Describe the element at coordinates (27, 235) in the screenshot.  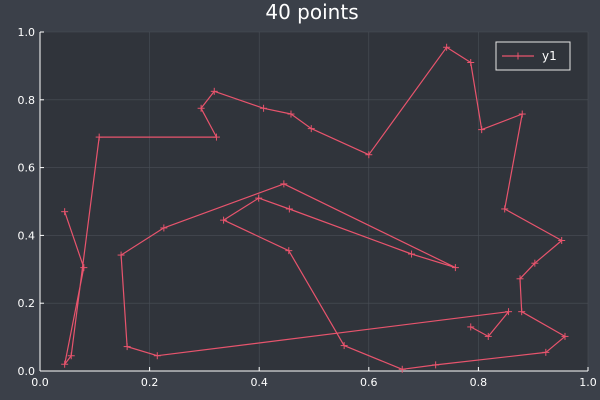
I see `y-tick-label: 0.4` at that location.